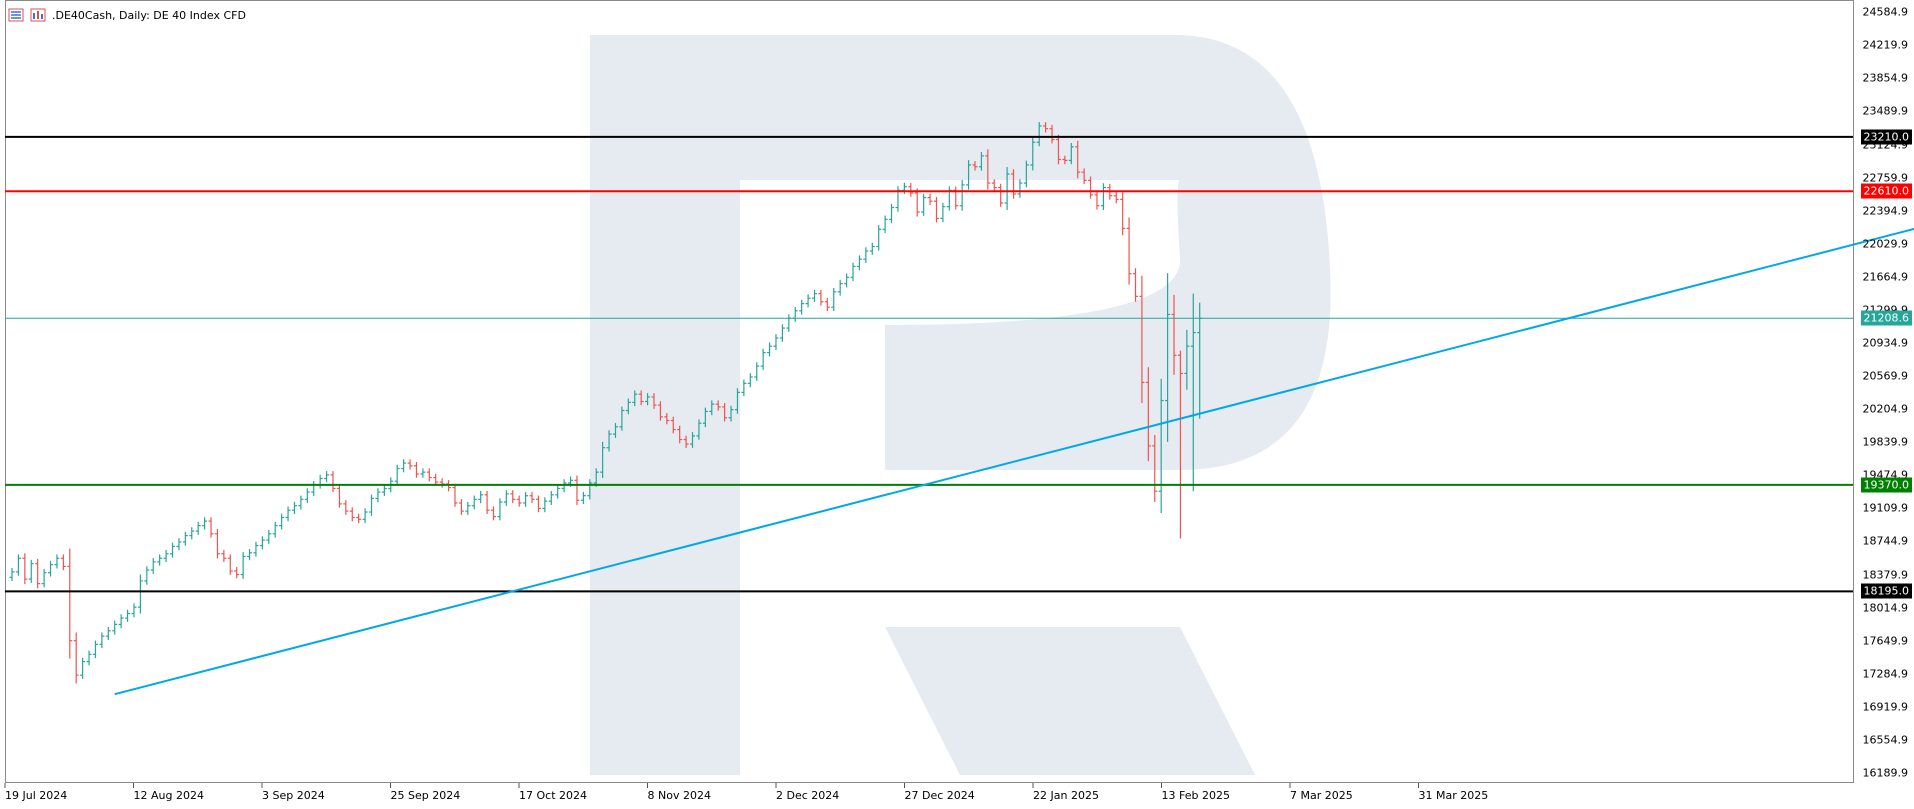 The image size is (1914, 809). I want to click on price-tick-label: 20569.9, so click(1885, 376).